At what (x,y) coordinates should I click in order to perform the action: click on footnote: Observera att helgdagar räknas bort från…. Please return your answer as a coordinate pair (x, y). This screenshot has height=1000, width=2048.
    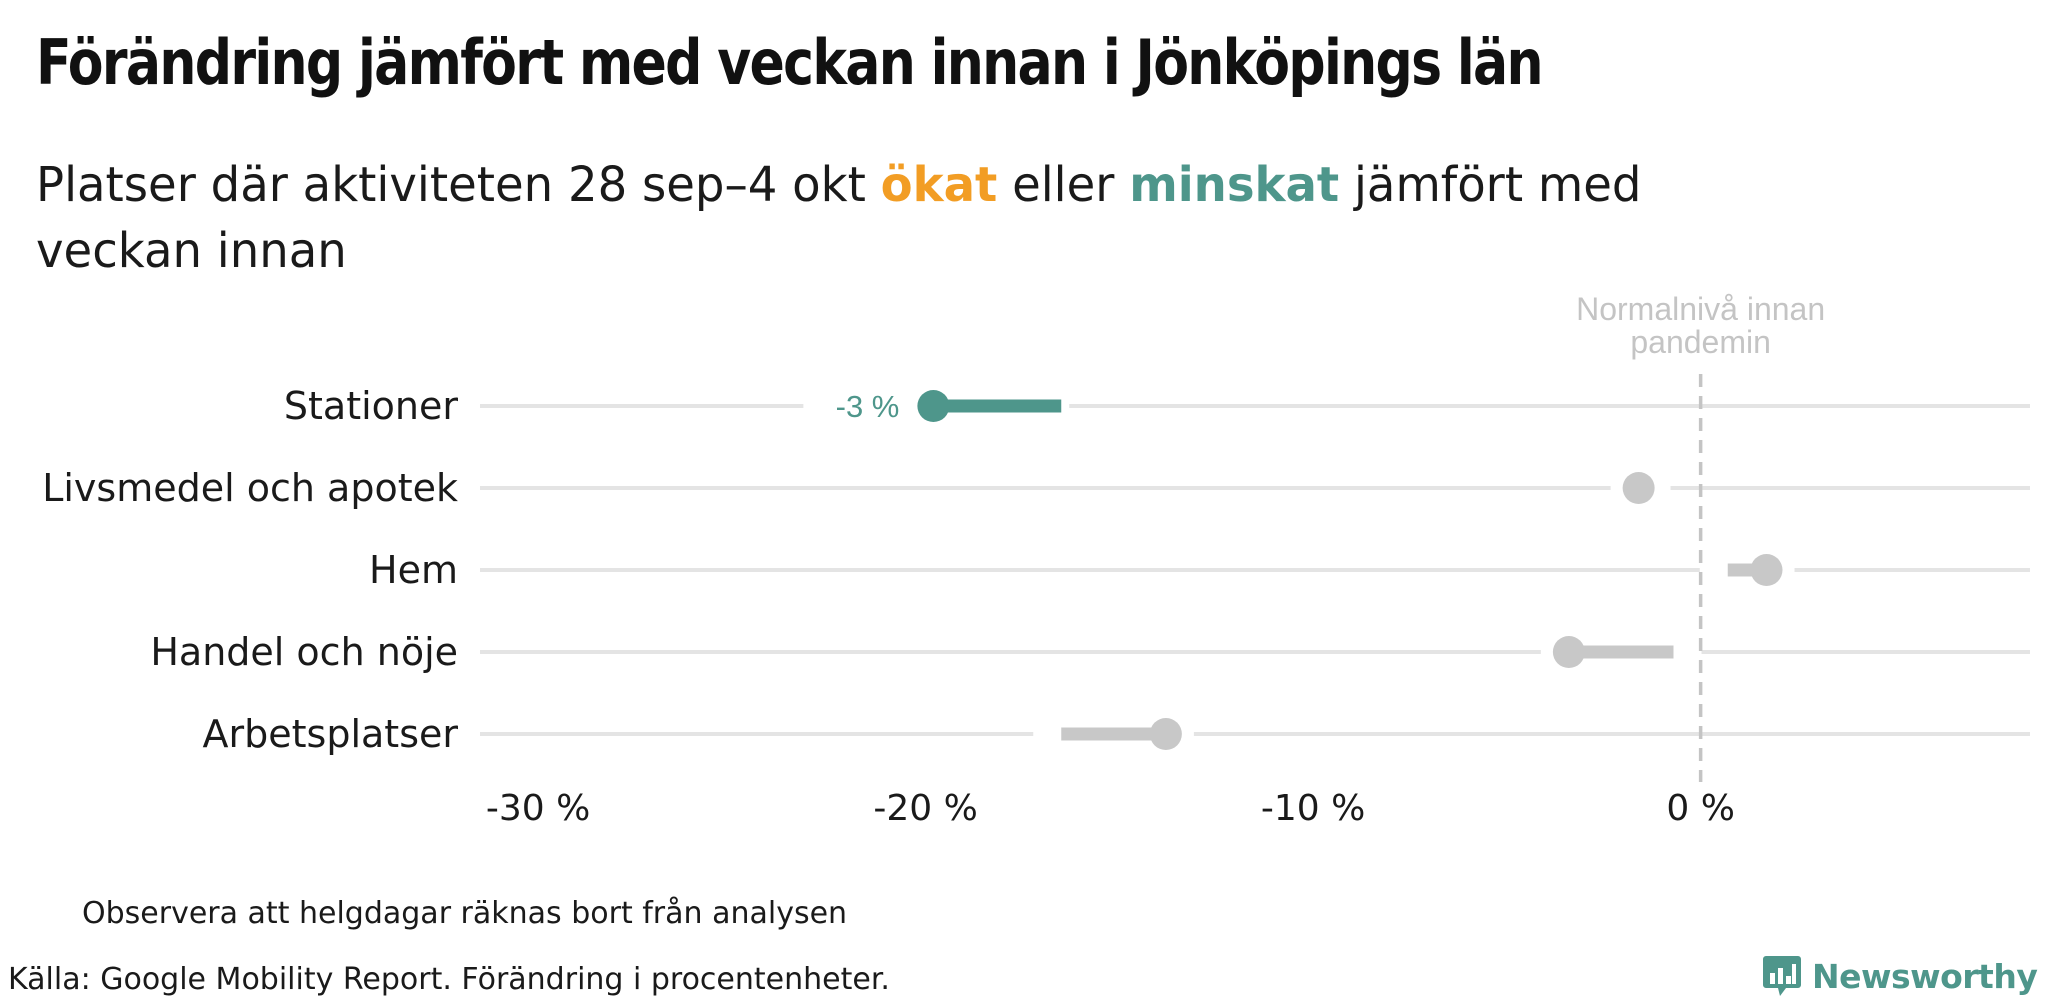
    Looking at the image, I should click on (465, 913).